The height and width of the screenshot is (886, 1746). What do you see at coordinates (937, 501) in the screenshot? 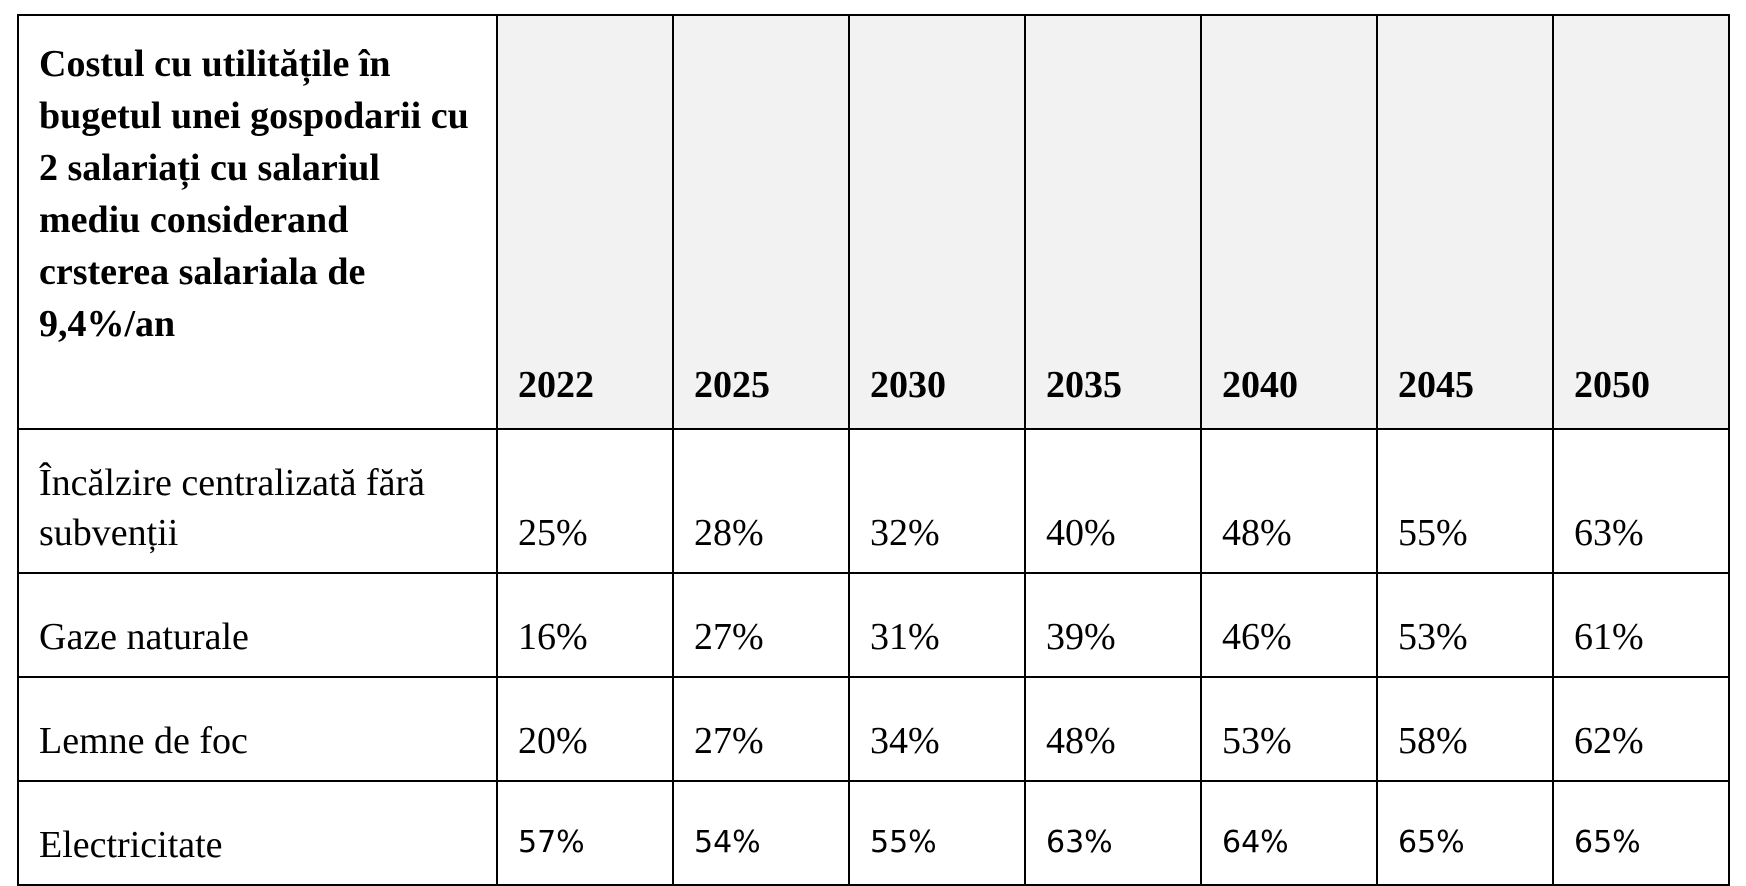
I see `table-cell: 32%` at bounding box center [937, 501].